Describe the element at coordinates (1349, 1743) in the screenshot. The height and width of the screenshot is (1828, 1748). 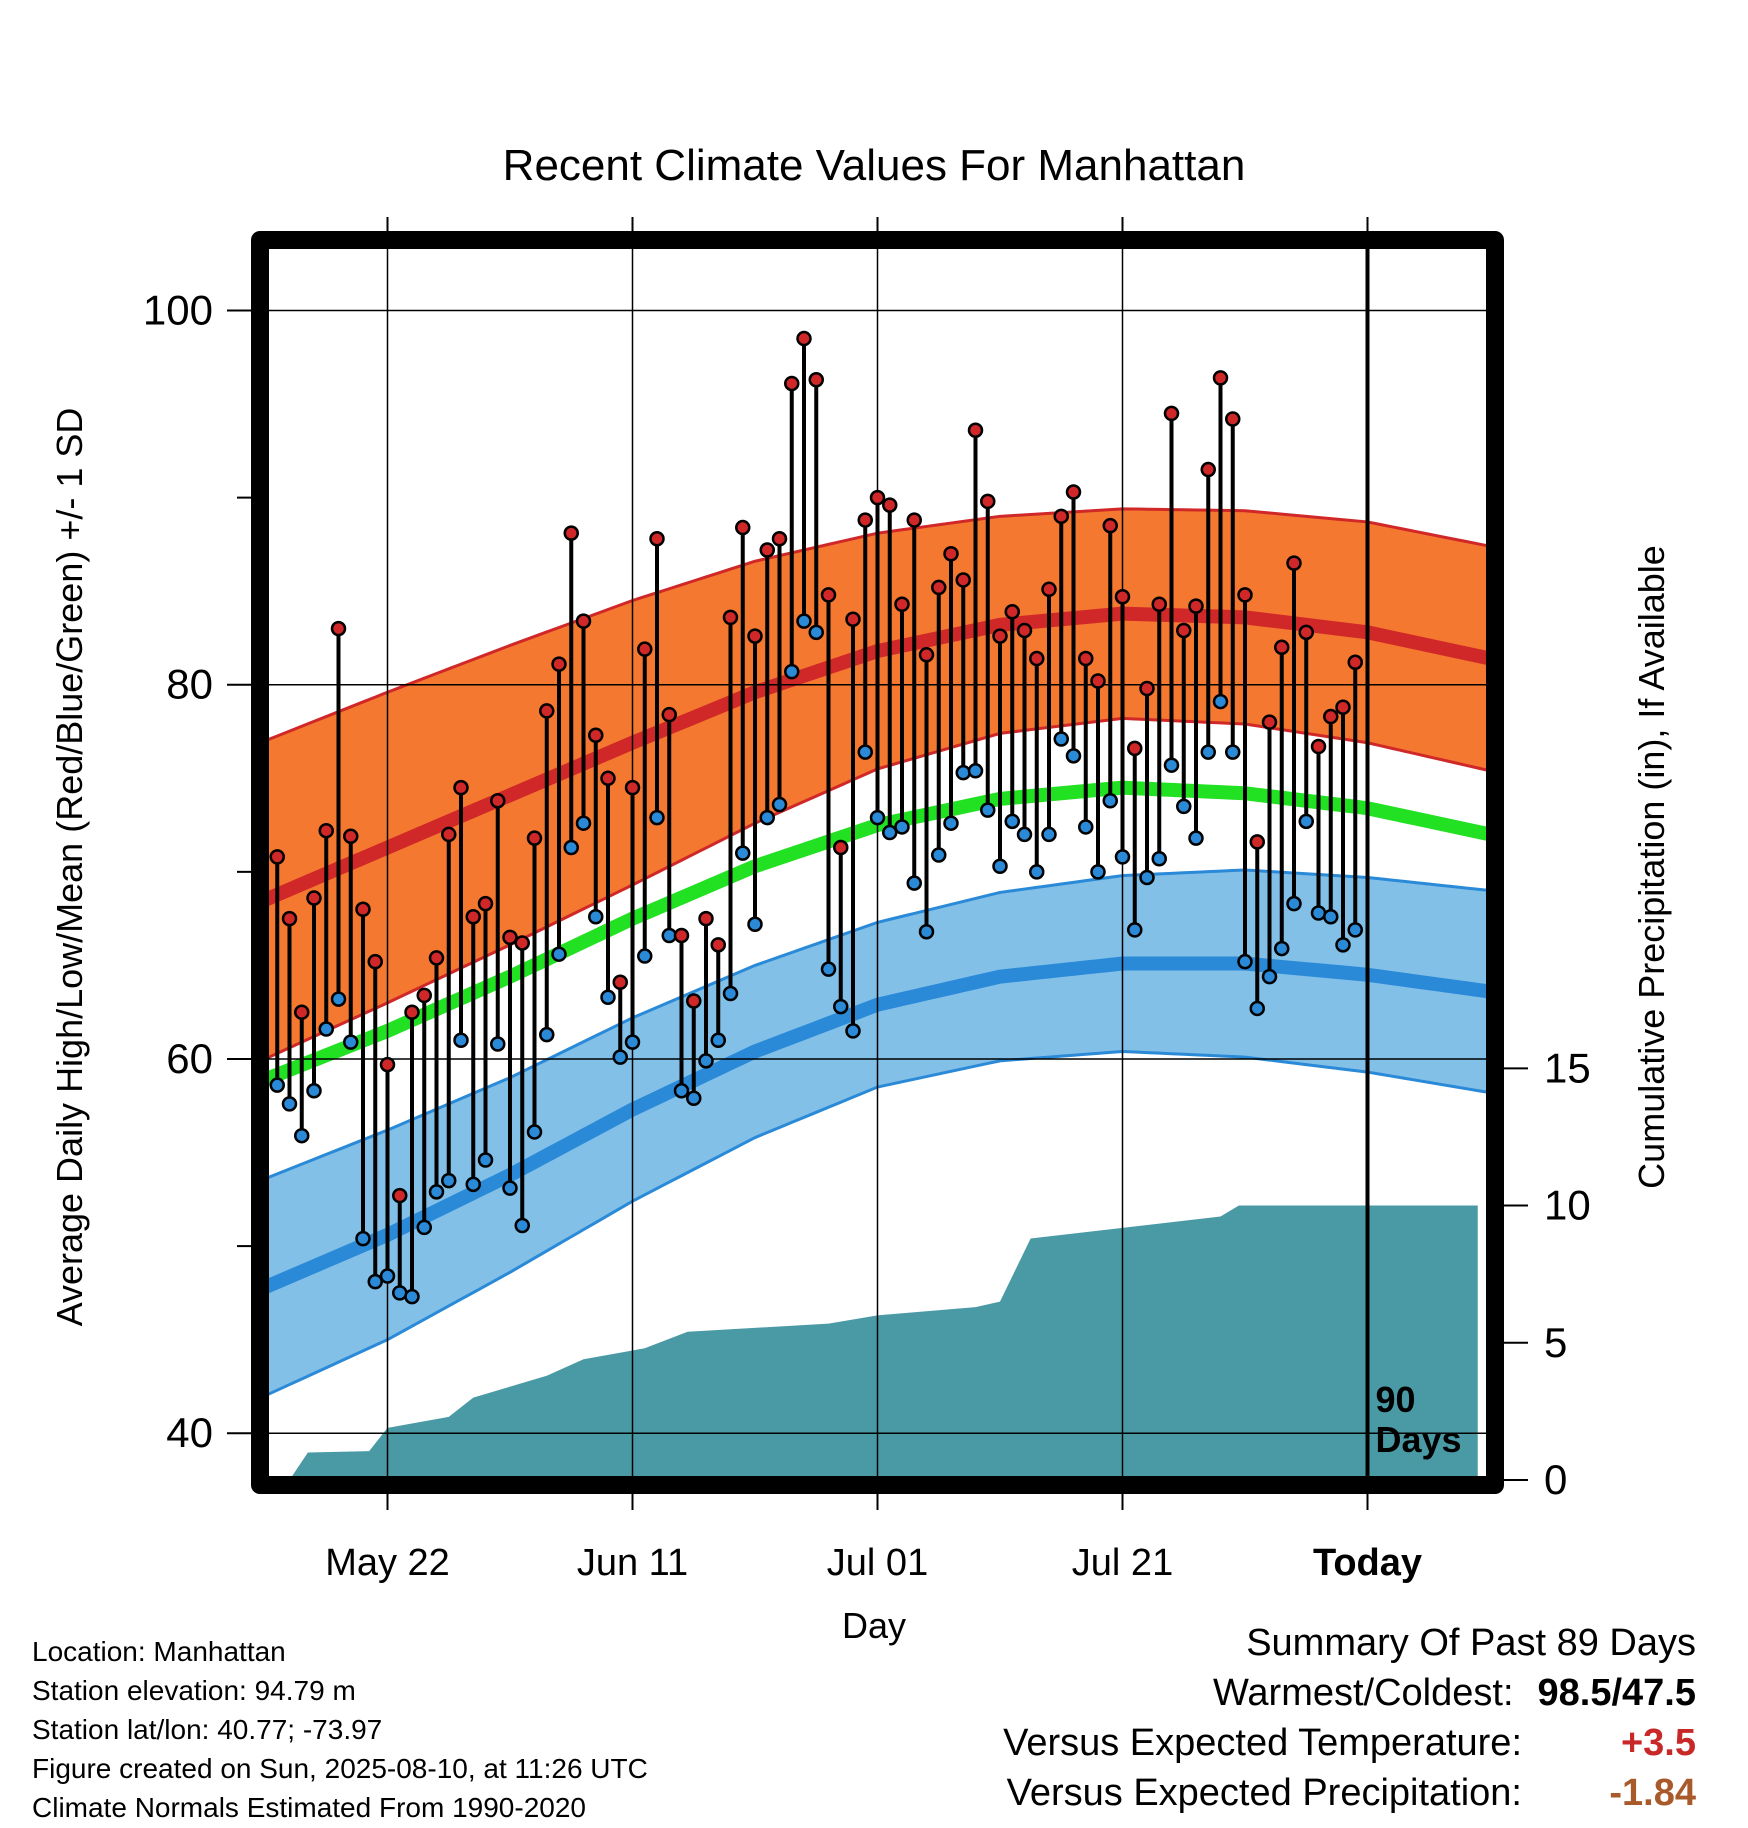
I see `summary-temp-row: Versus Expected Temperature: +3.5` at that location.